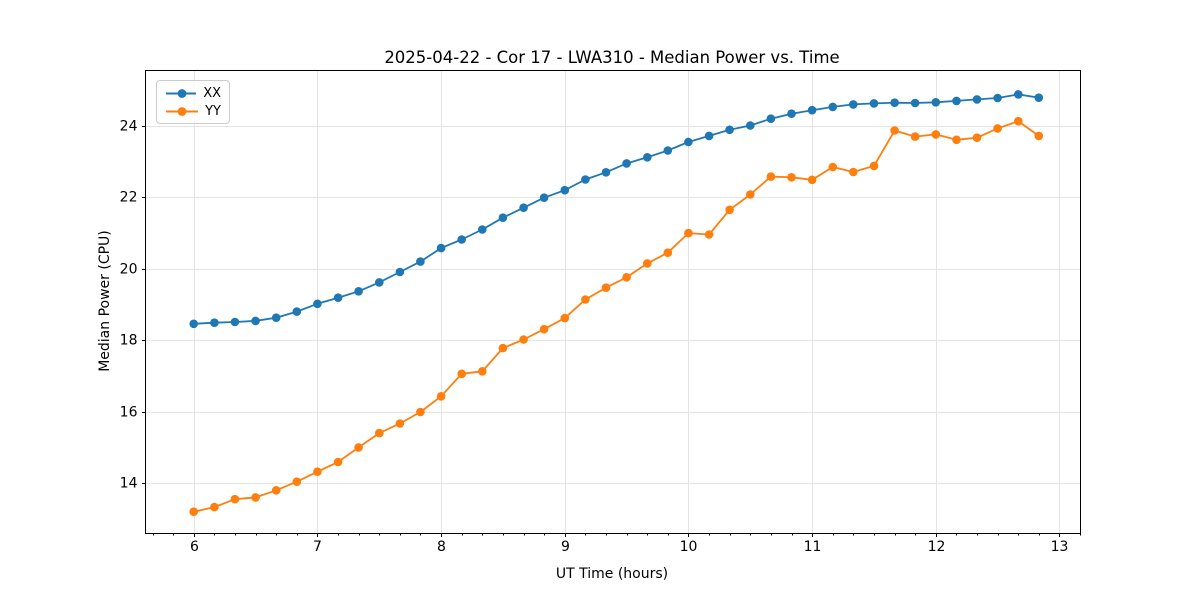 The width and height of the screenshot is (1200, 600). Describe the element at coordinates (129, 198) in the screenshot. I see `y-tick-label: 22` at that location.